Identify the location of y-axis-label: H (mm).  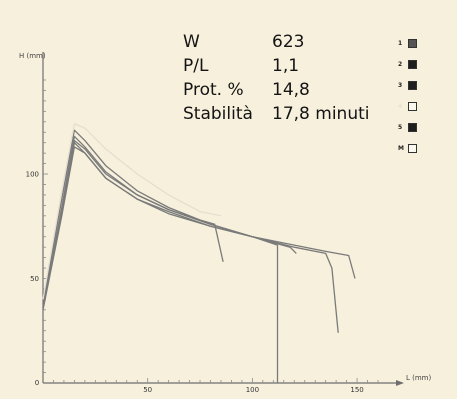
(32, 56).